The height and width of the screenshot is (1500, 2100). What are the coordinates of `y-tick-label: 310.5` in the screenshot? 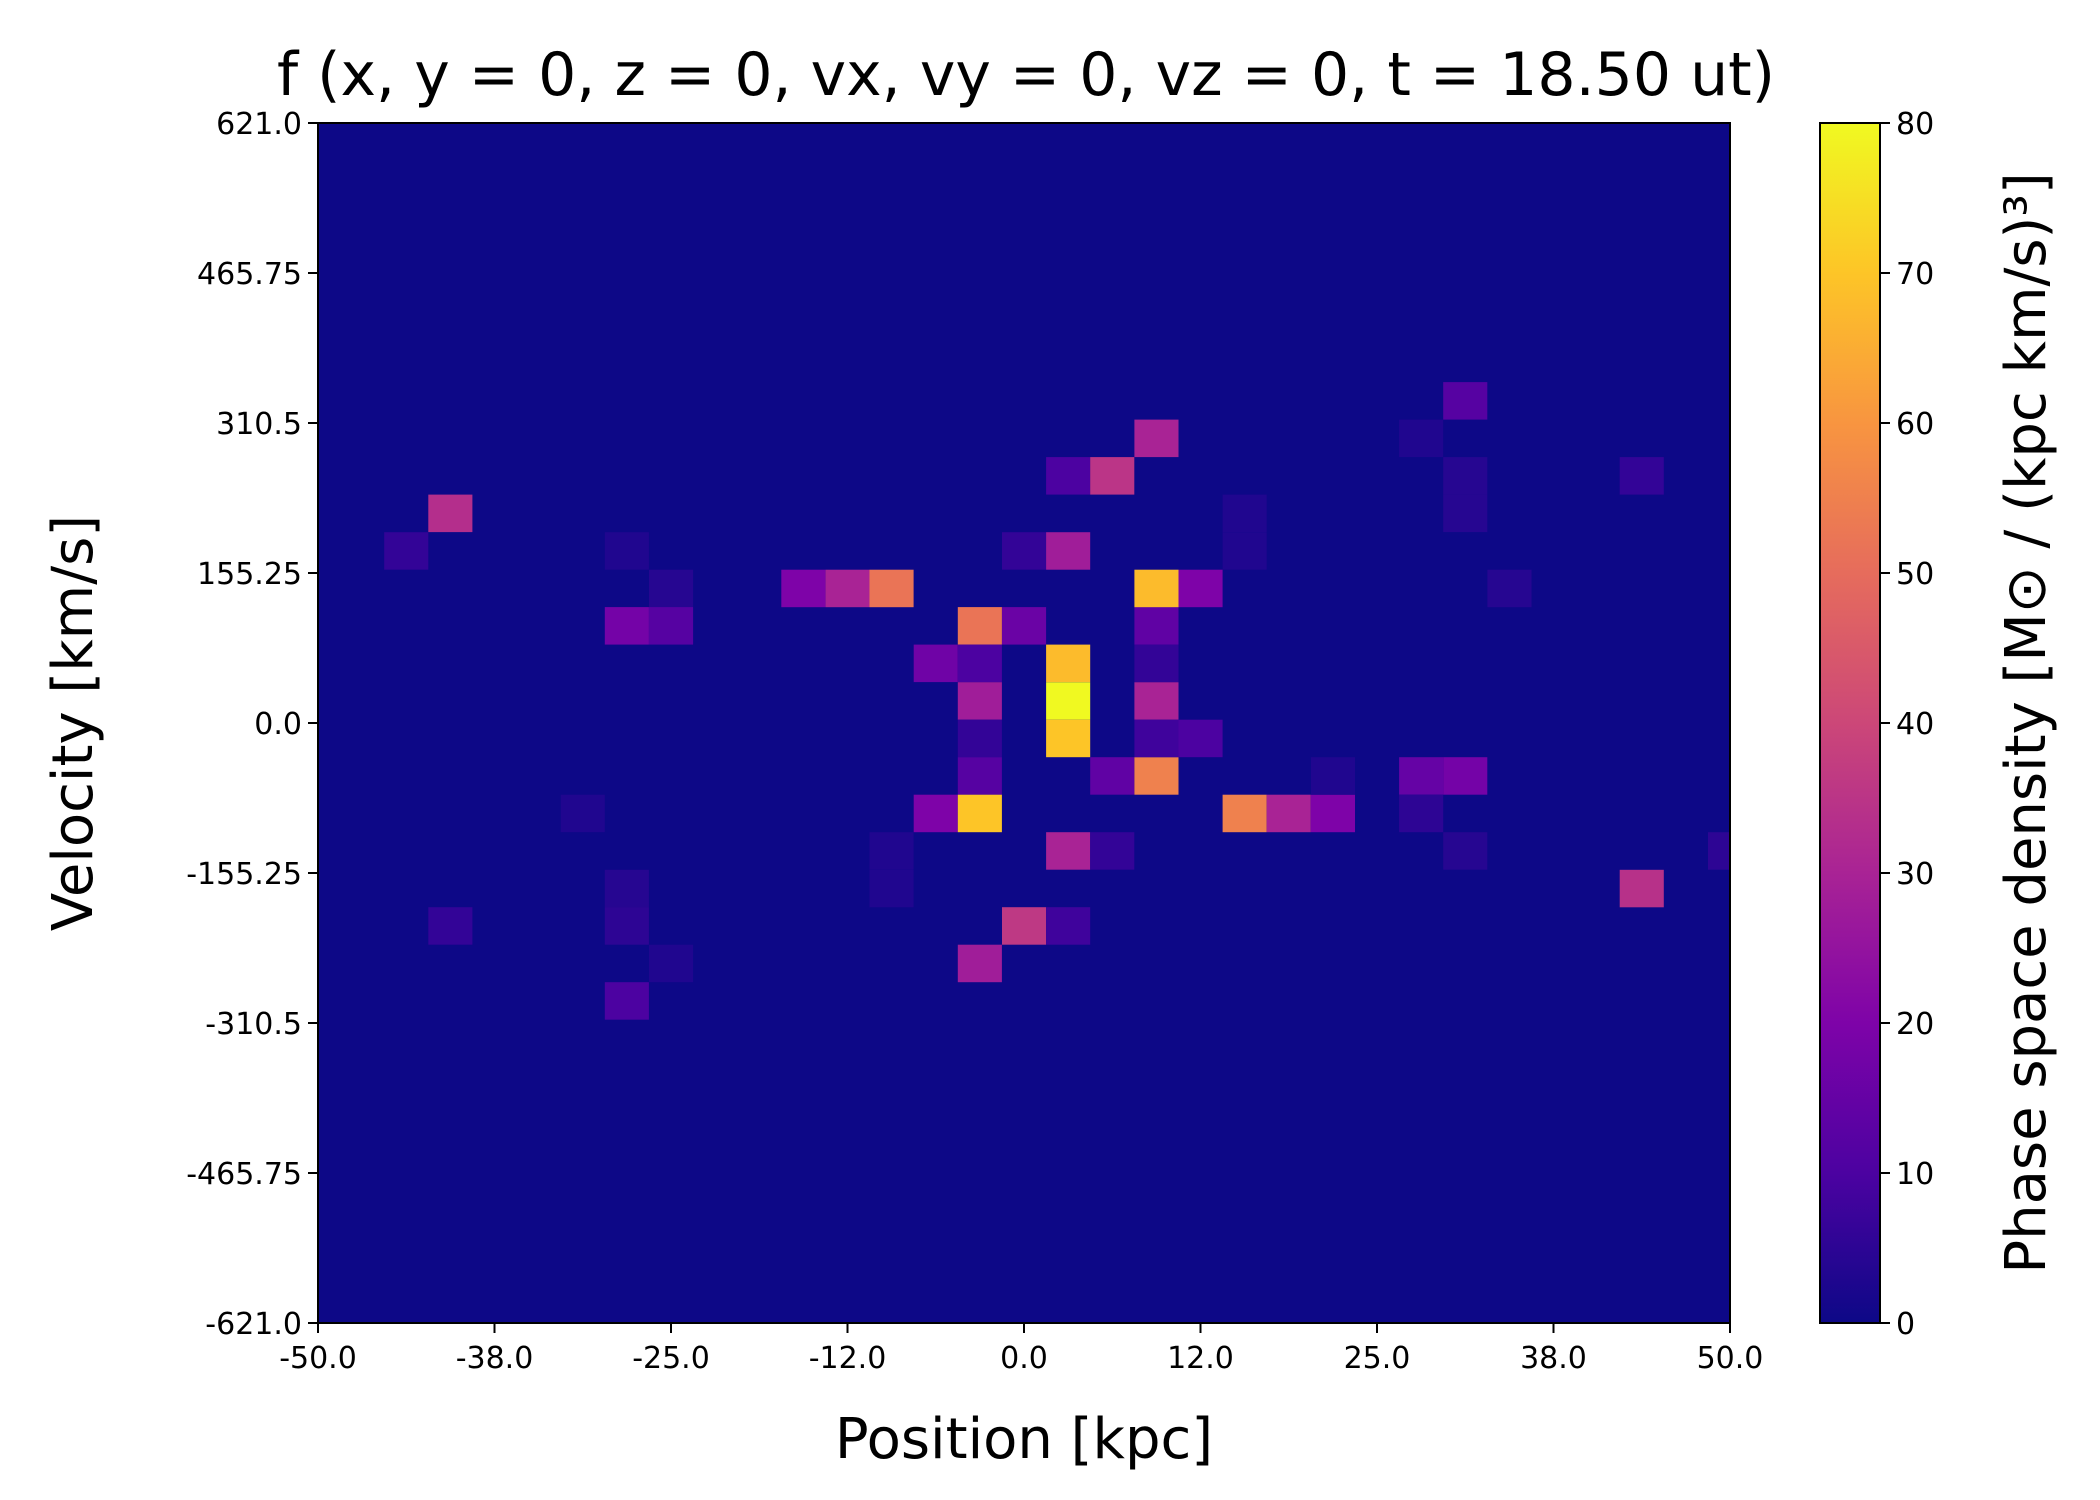 It's located at (259, 424).